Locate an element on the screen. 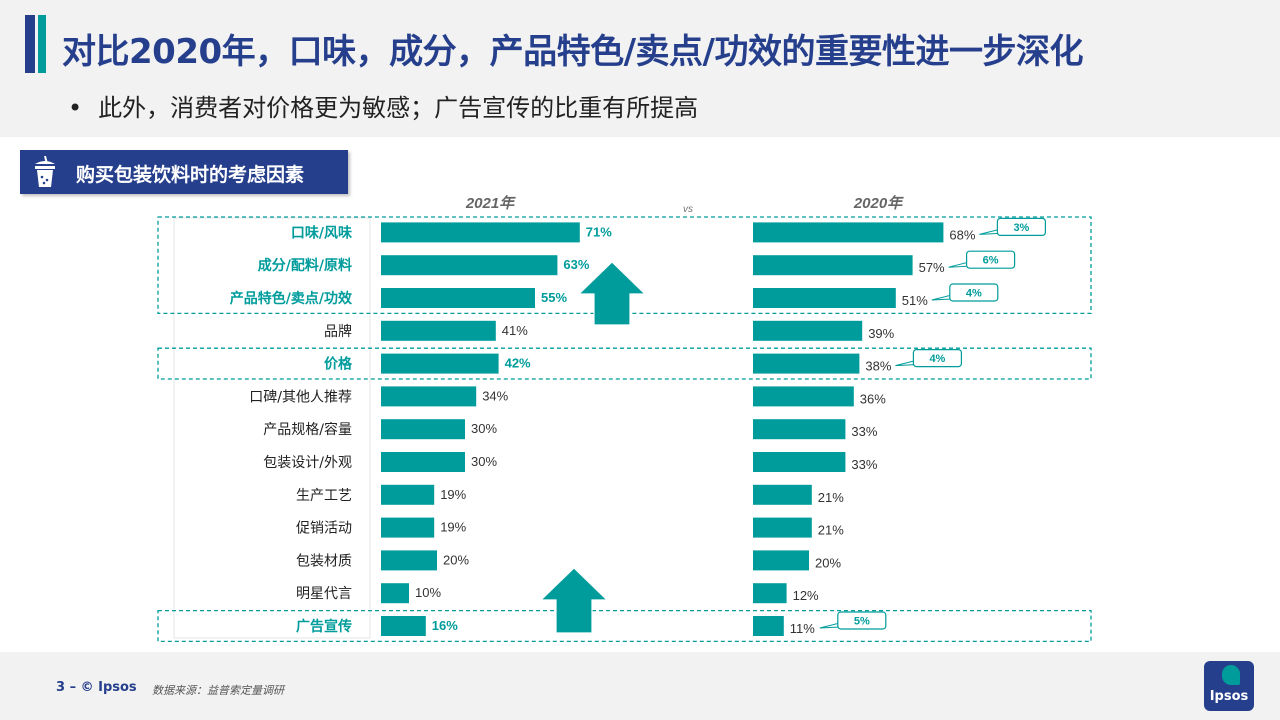 This screenshot has height=720, width=1280. data-label-2020: 51% is located at coordinates (915, 300).